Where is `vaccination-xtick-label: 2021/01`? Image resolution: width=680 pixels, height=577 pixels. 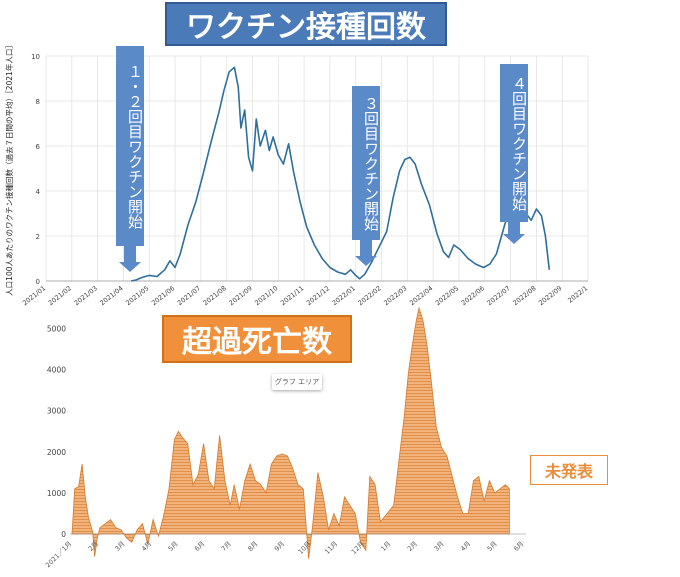
vaccination-xtick-label: 2021/01 is located at coordinates (34, 295).